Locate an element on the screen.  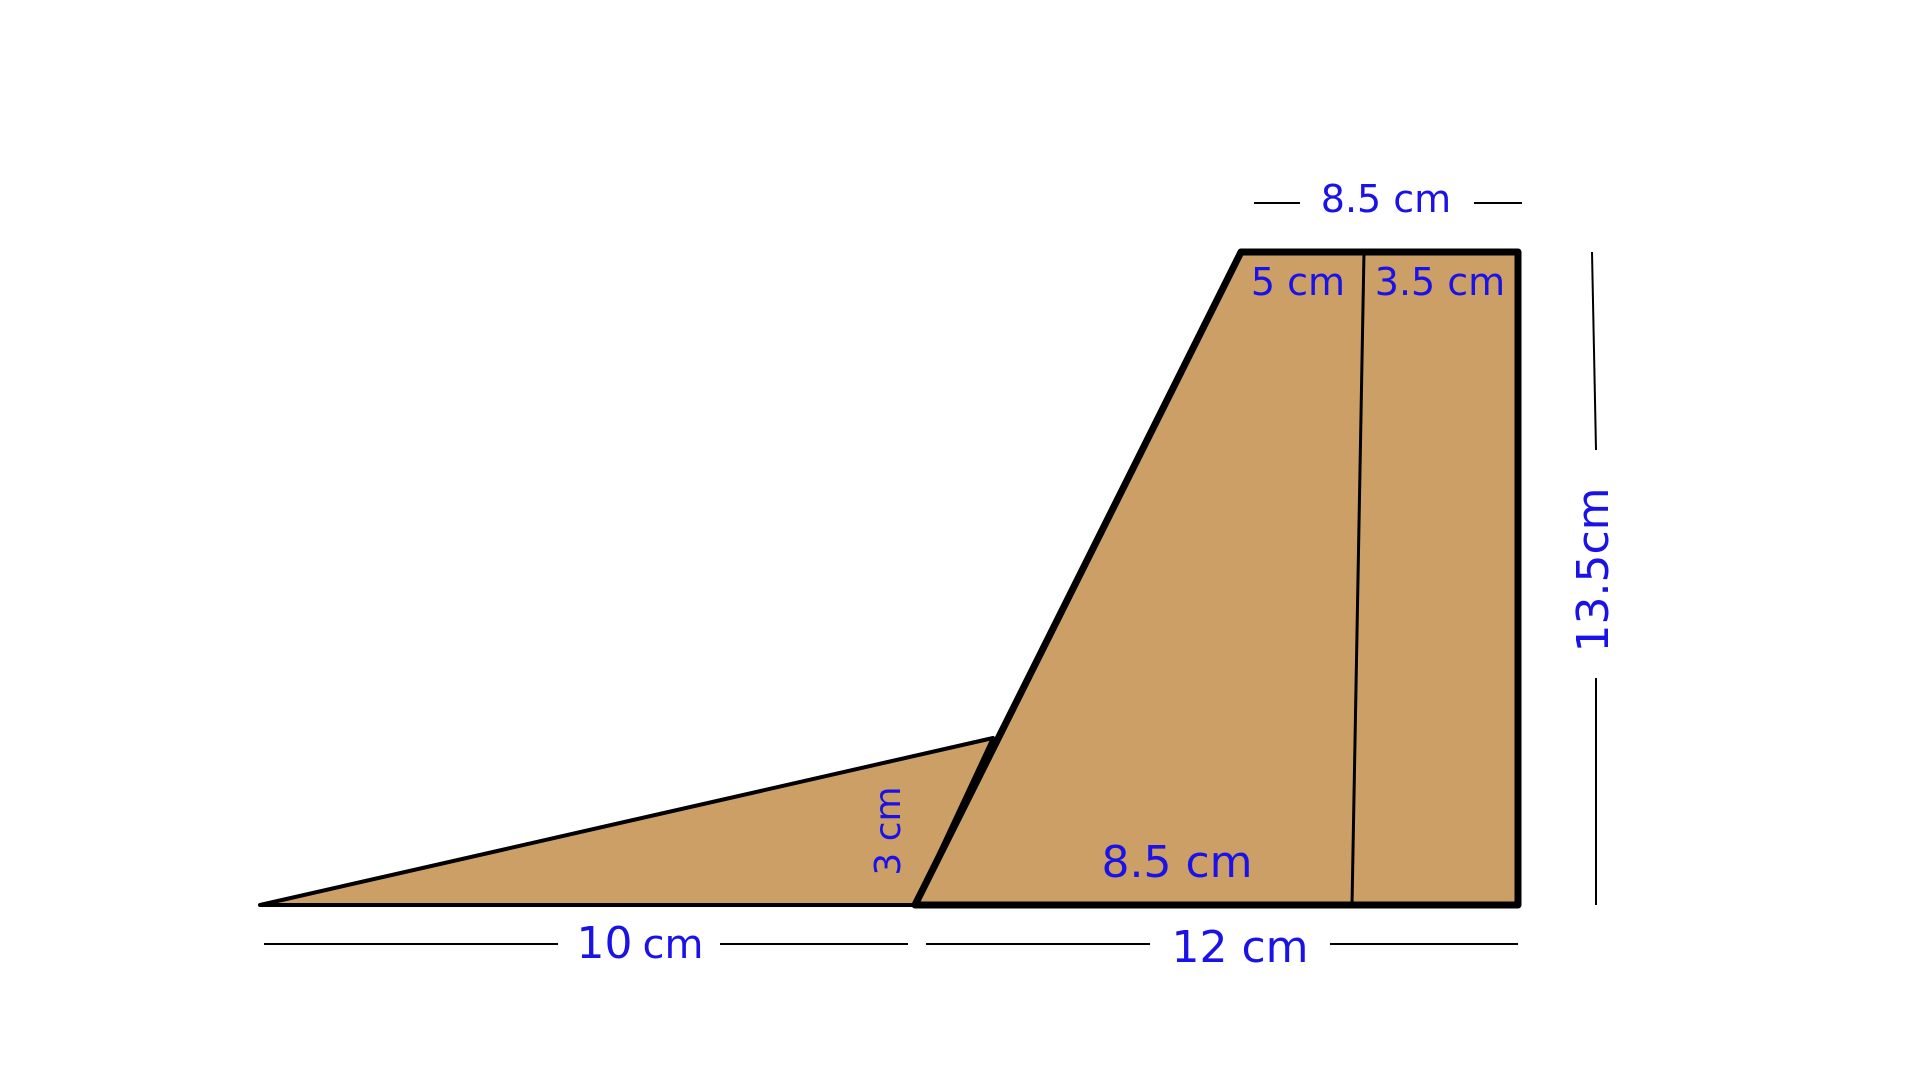
height-label: 13.5cm is located at coordinates (1593, 569).